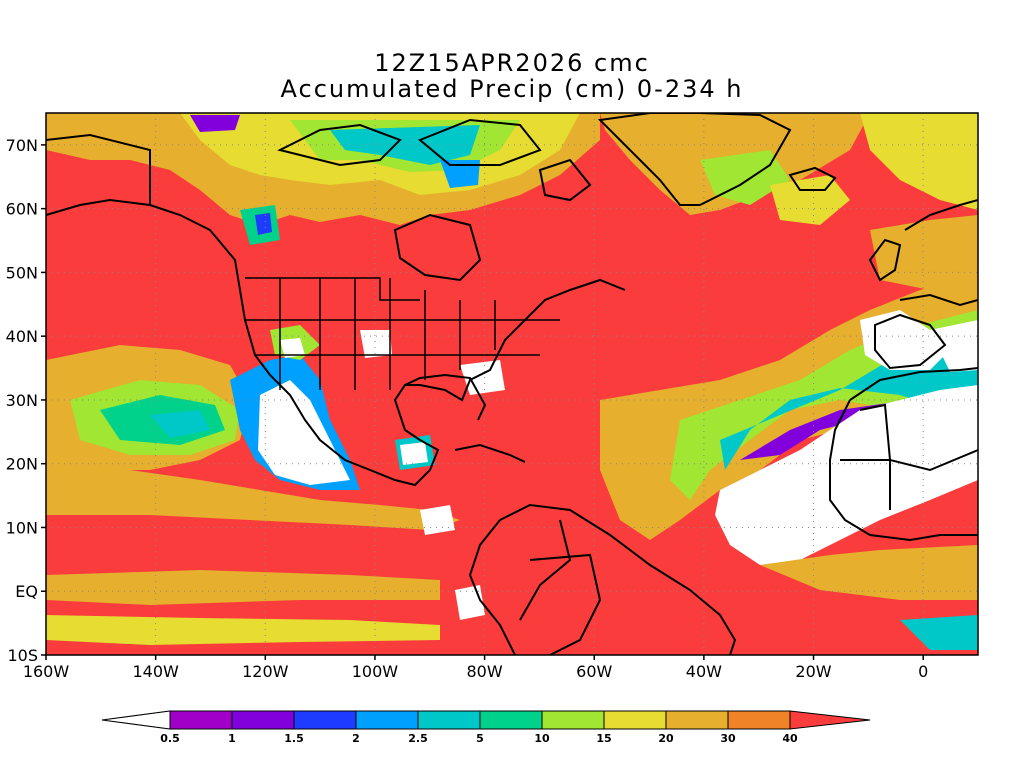 The width and height of the screenshot is (1024, 768). What do you see at coordinates (830, 720) in the screenshot?
I see `colorbar-high-triangle` at bounding box center [830, 720].